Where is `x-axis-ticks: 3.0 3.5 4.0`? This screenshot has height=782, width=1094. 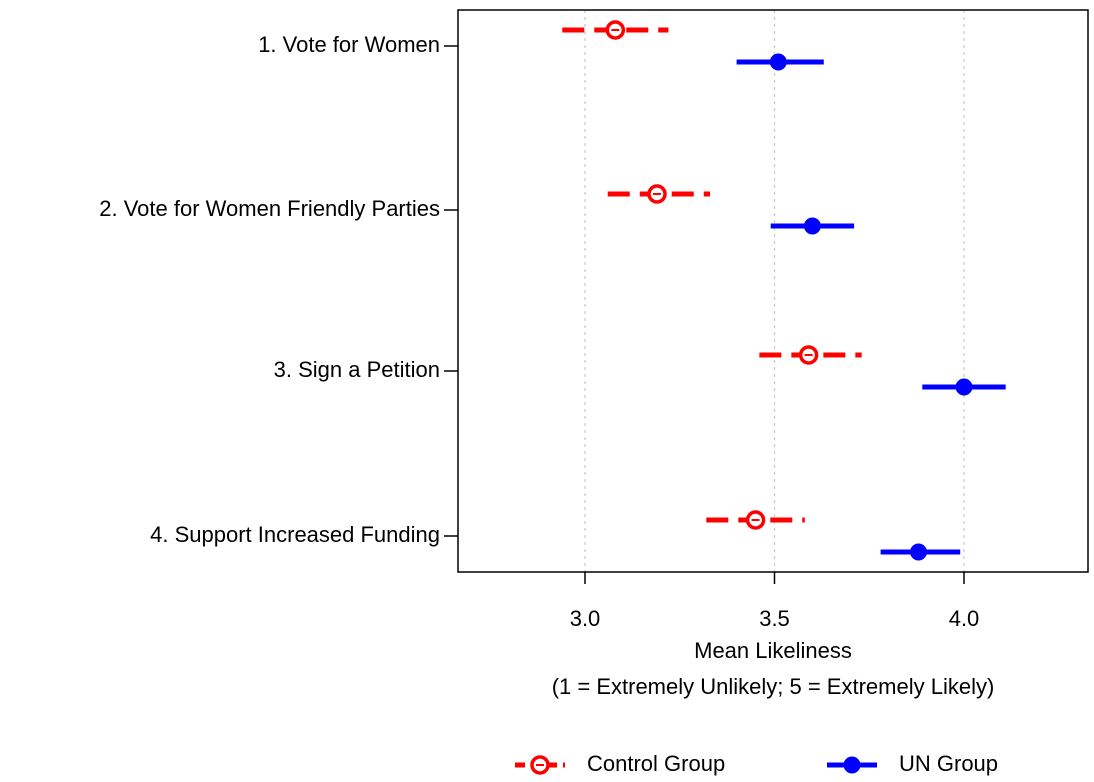 x-axis-ticks: 3.0 3.5 4.0 is located at coordinates (775, 601).